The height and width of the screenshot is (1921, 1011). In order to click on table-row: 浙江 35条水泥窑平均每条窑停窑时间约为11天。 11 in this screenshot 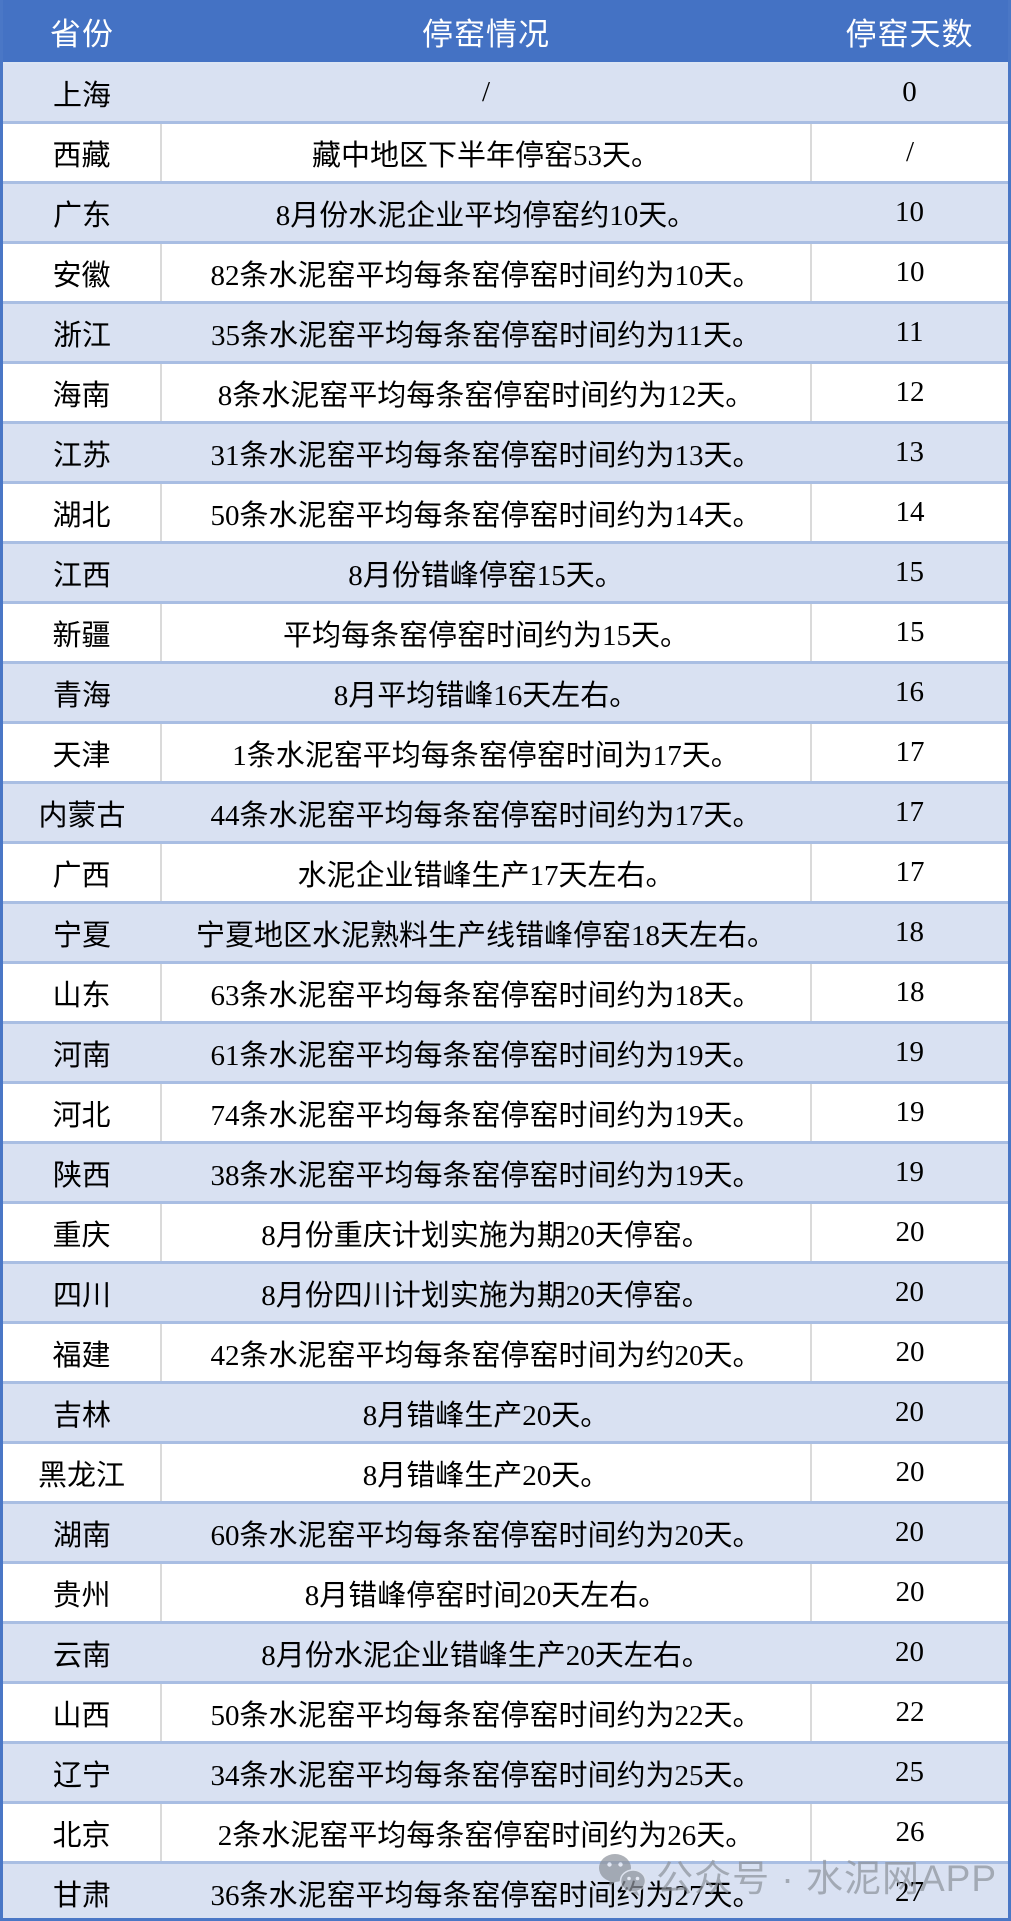, I will do `click(505, 332)`.